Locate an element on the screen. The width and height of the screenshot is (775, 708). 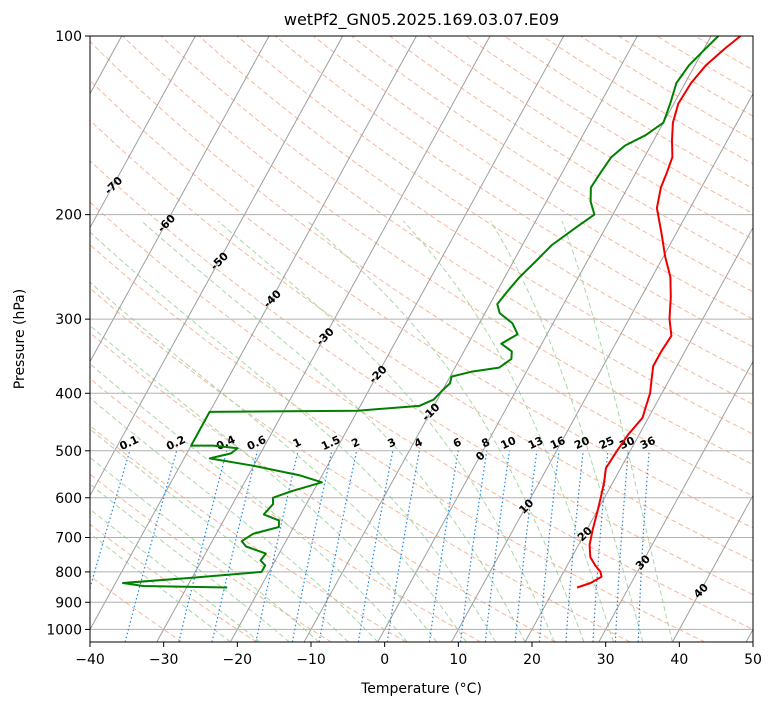
y-axis-label: Pressure (hPa) is located at coordinates (20, 339).